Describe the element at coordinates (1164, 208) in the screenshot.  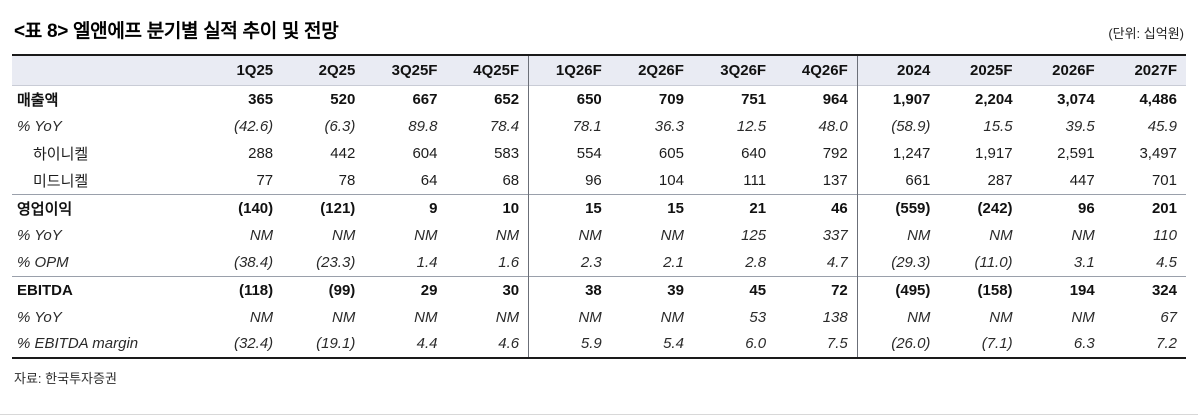
I see `cell: 201` at that location.